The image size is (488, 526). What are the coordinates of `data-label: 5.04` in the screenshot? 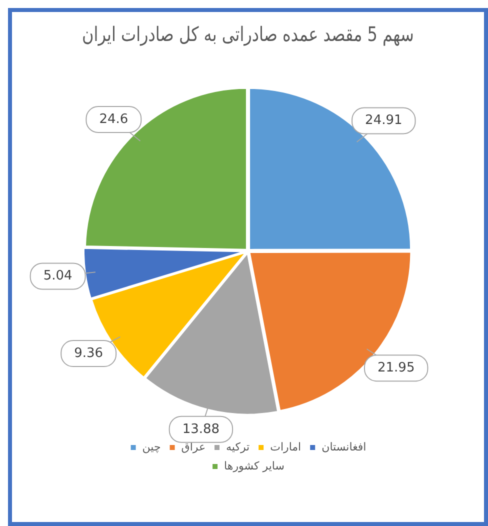 It's located at (57, 276).